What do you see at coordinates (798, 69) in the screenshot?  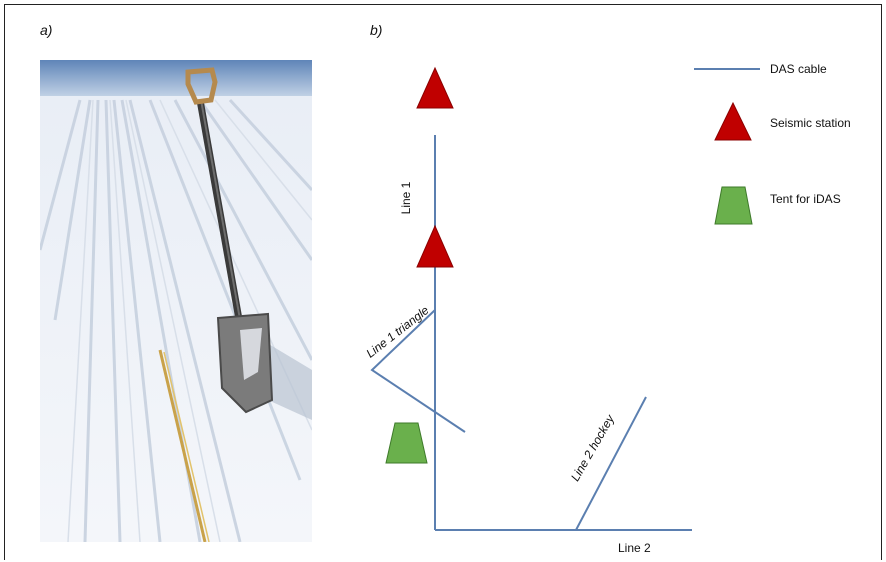 I see `legend-das-cable-label: DAS cable` at bounding box center [798, 69].